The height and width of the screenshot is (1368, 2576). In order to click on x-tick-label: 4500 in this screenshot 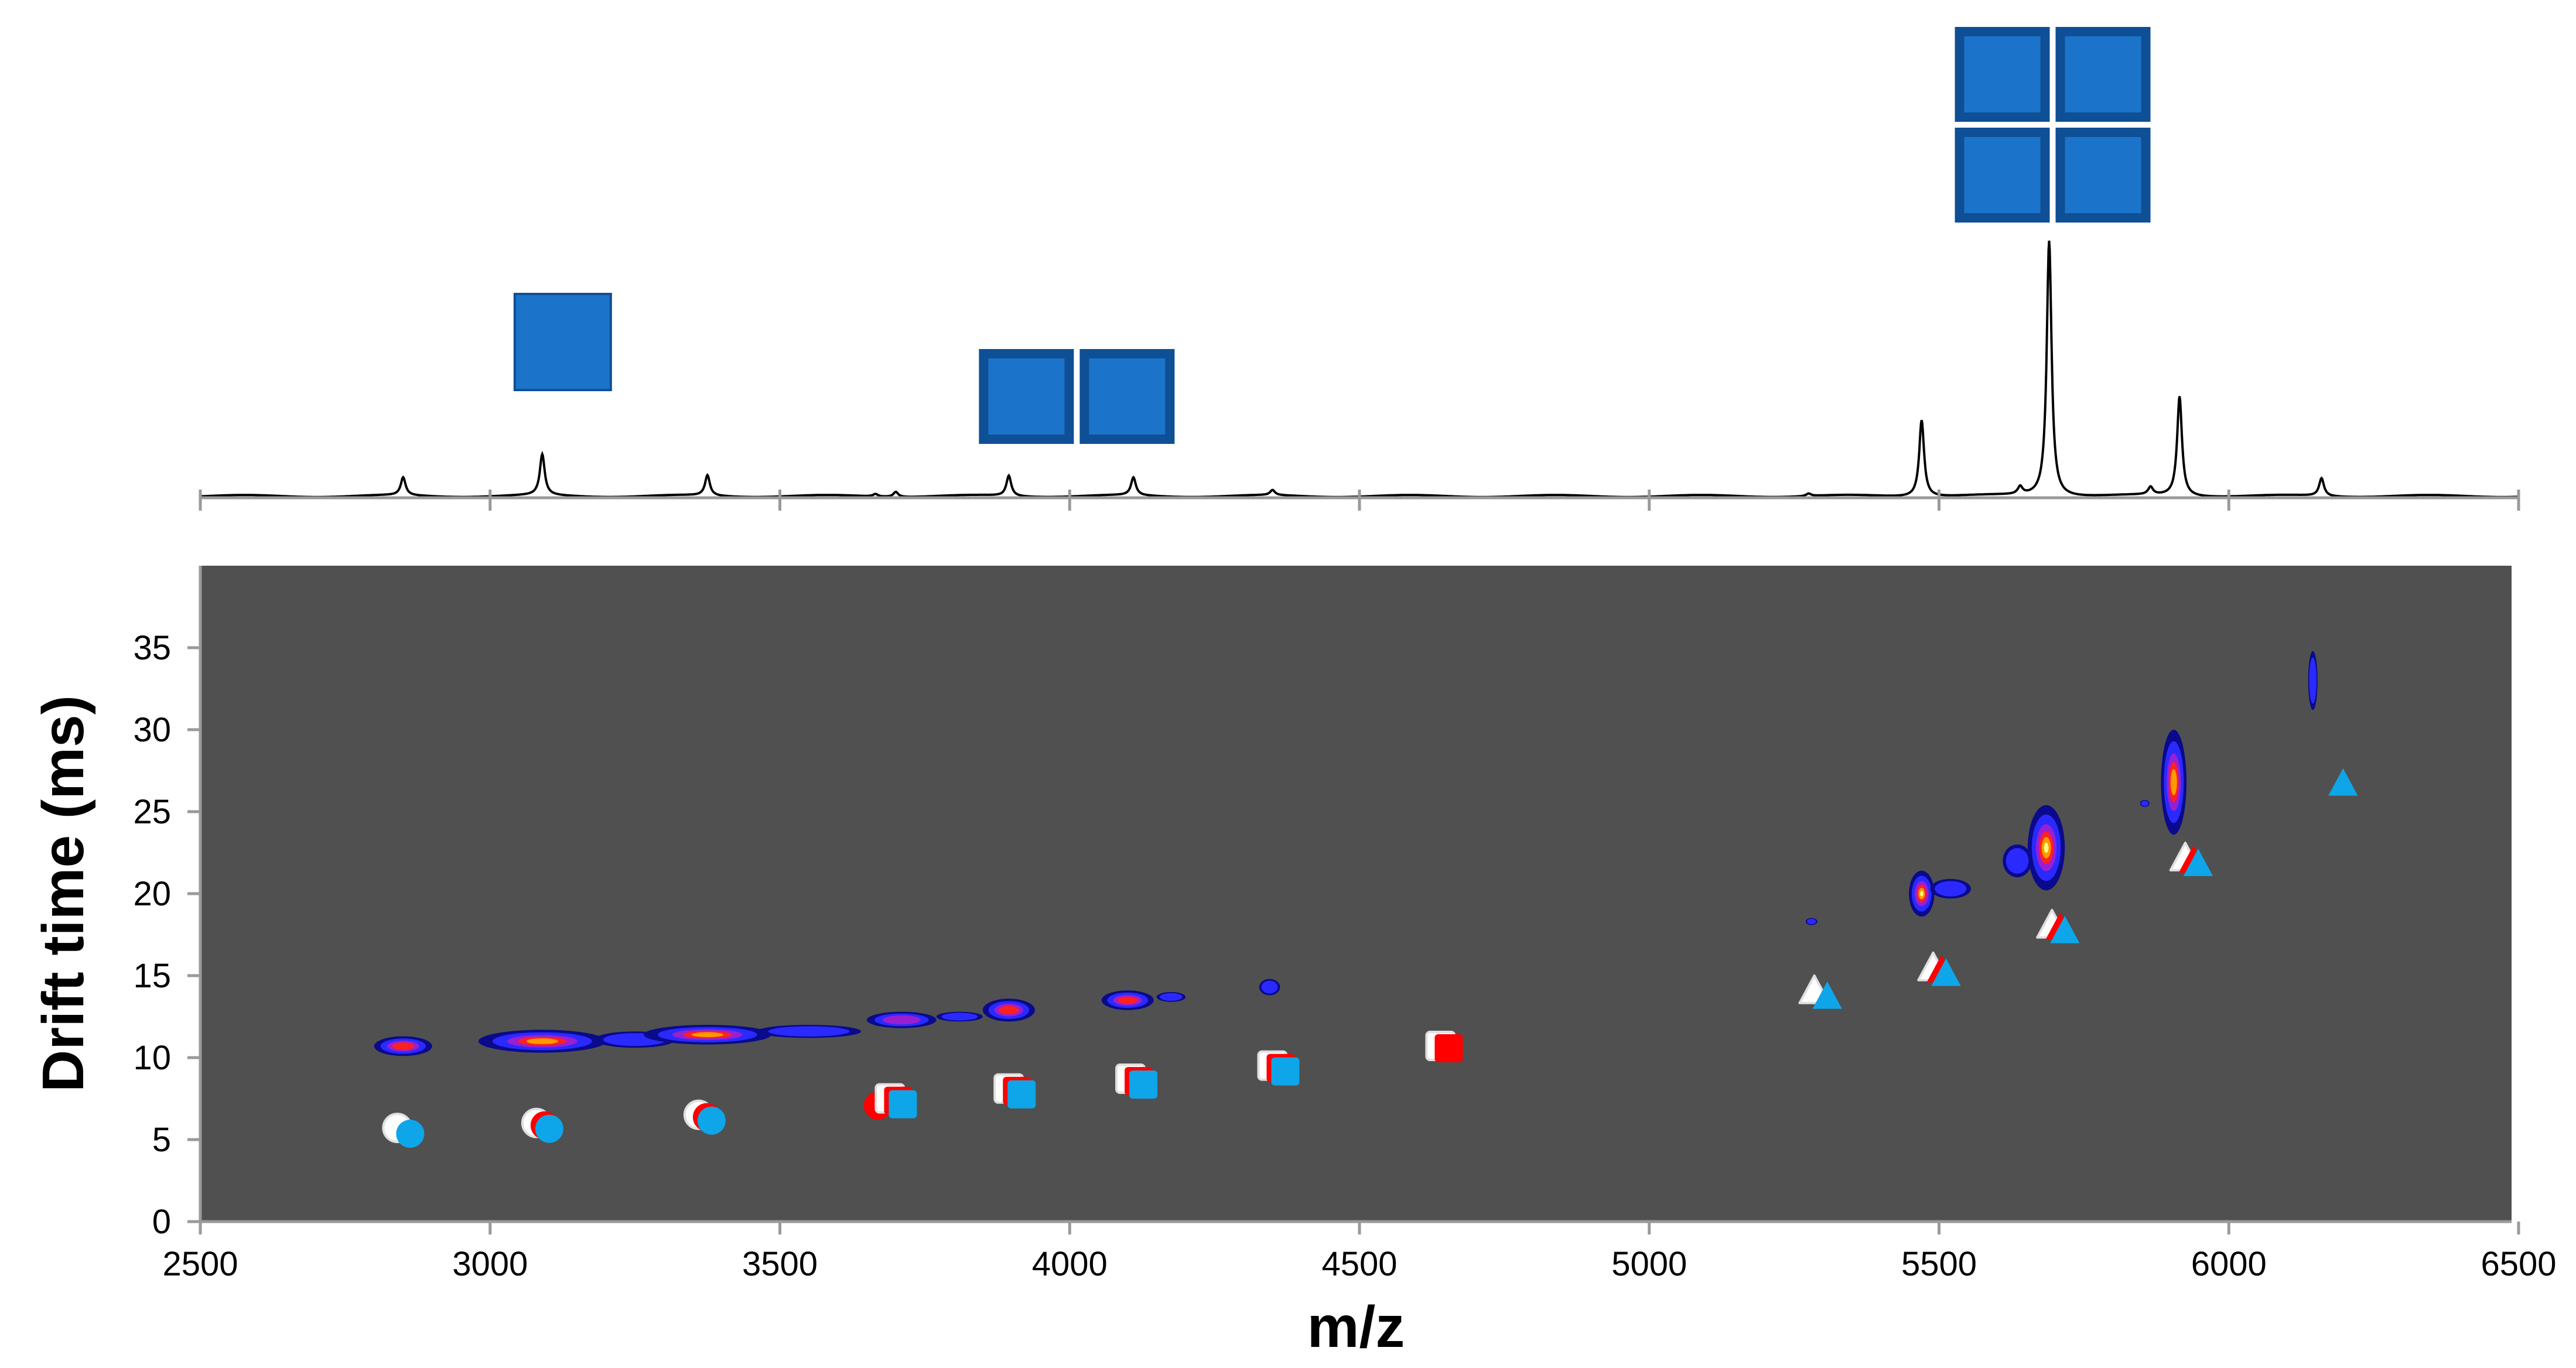, I will do `click(1359, 1264)`.